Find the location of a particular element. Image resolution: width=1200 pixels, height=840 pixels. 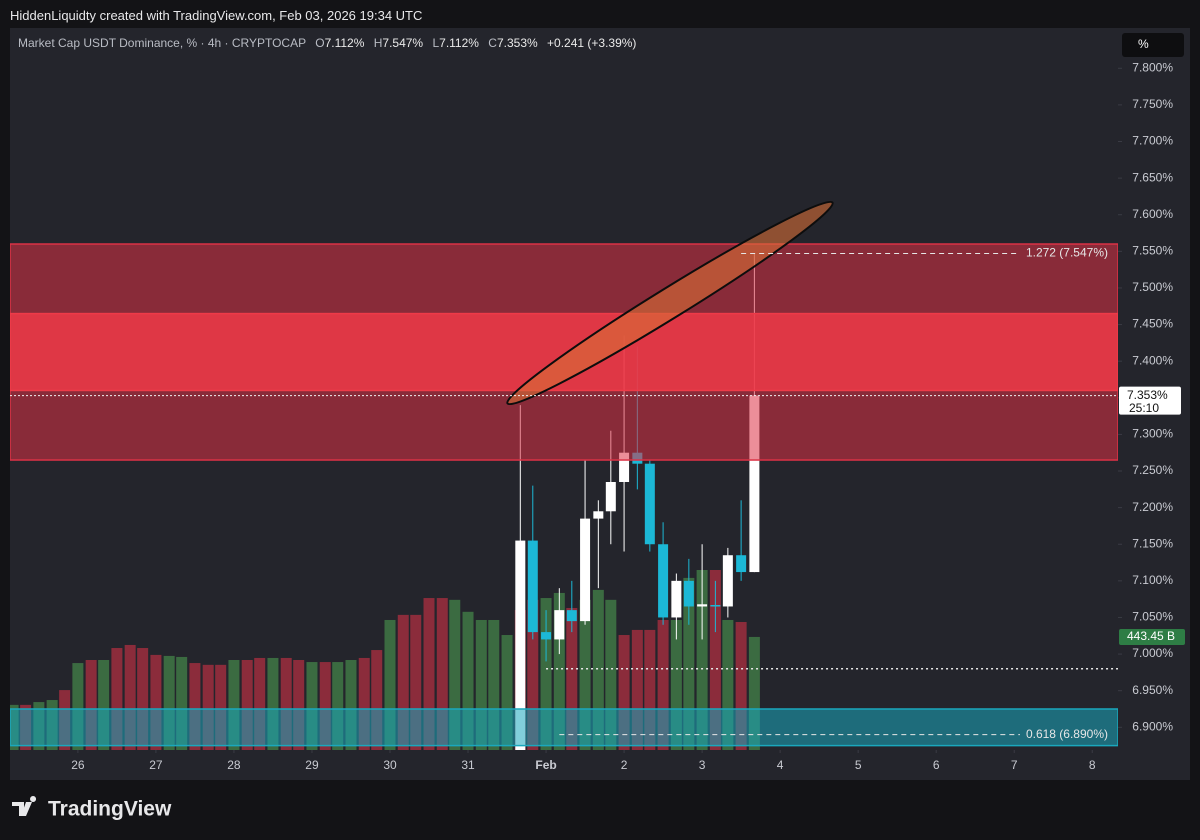

ohlc-value: 7.547% is located at coordinates (403, 43).